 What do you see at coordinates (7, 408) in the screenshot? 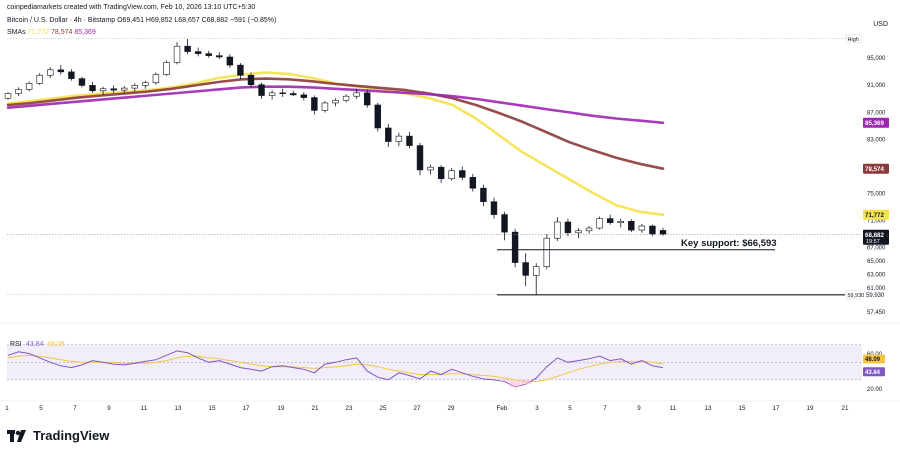
I see `time-tick-label: 1` at bounding box center [7, 408].